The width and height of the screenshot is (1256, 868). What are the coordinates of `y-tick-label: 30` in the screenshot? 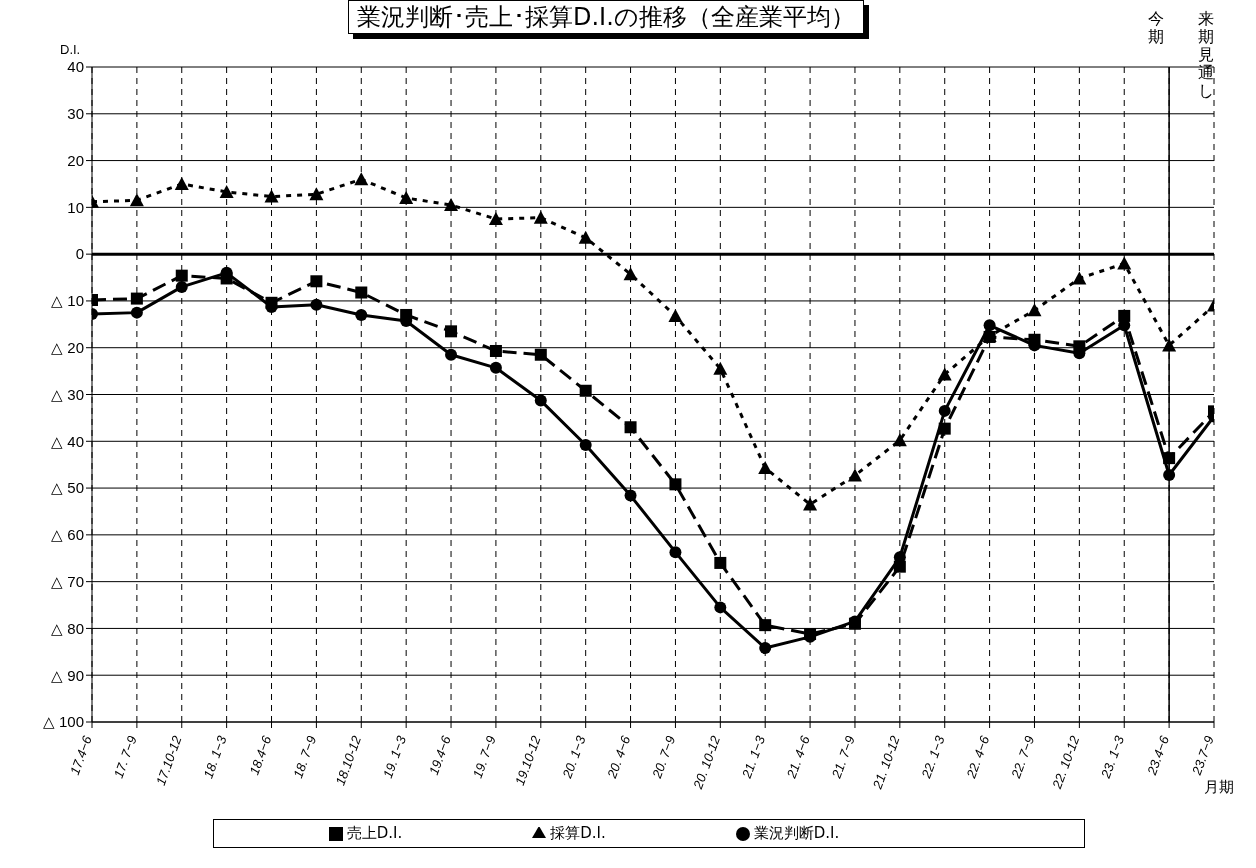 It's located at (75, 114).